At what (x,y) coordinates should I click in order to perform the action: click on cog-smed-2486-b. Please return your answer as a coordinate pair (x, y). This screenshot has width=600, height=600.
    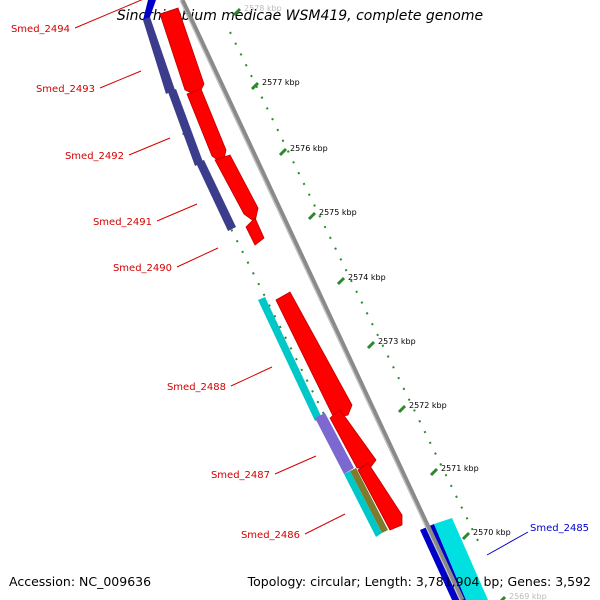
    Looking at the image, I should click on (369, 500).